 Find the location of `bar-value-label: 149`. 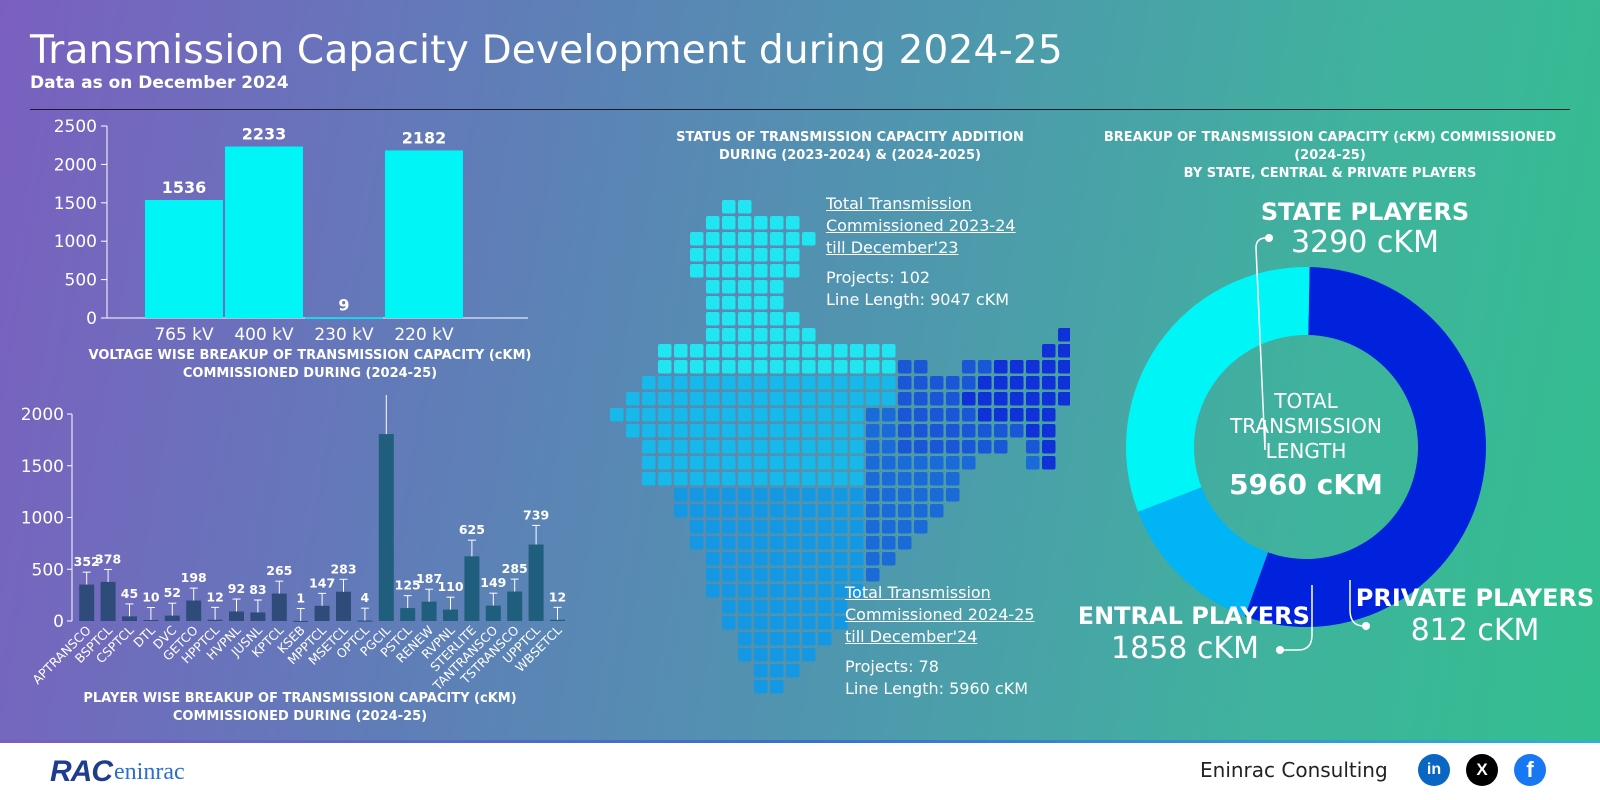

bar-value-label: 149 is located at coordinates (493, 582).